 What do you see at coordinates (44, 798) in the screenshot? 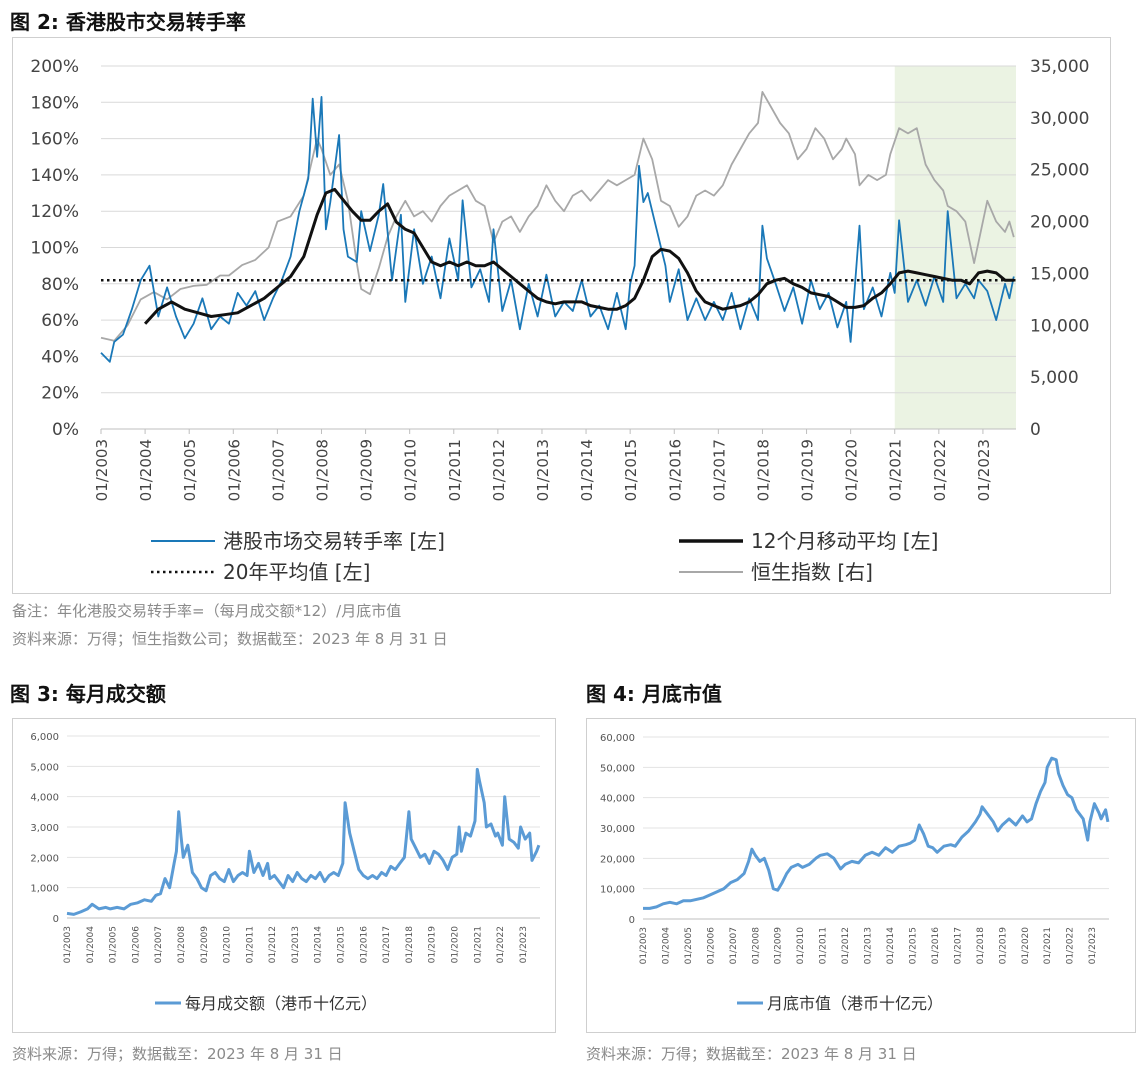
I see `y-tick-label: 4,000` at bounding box center [44, 798].